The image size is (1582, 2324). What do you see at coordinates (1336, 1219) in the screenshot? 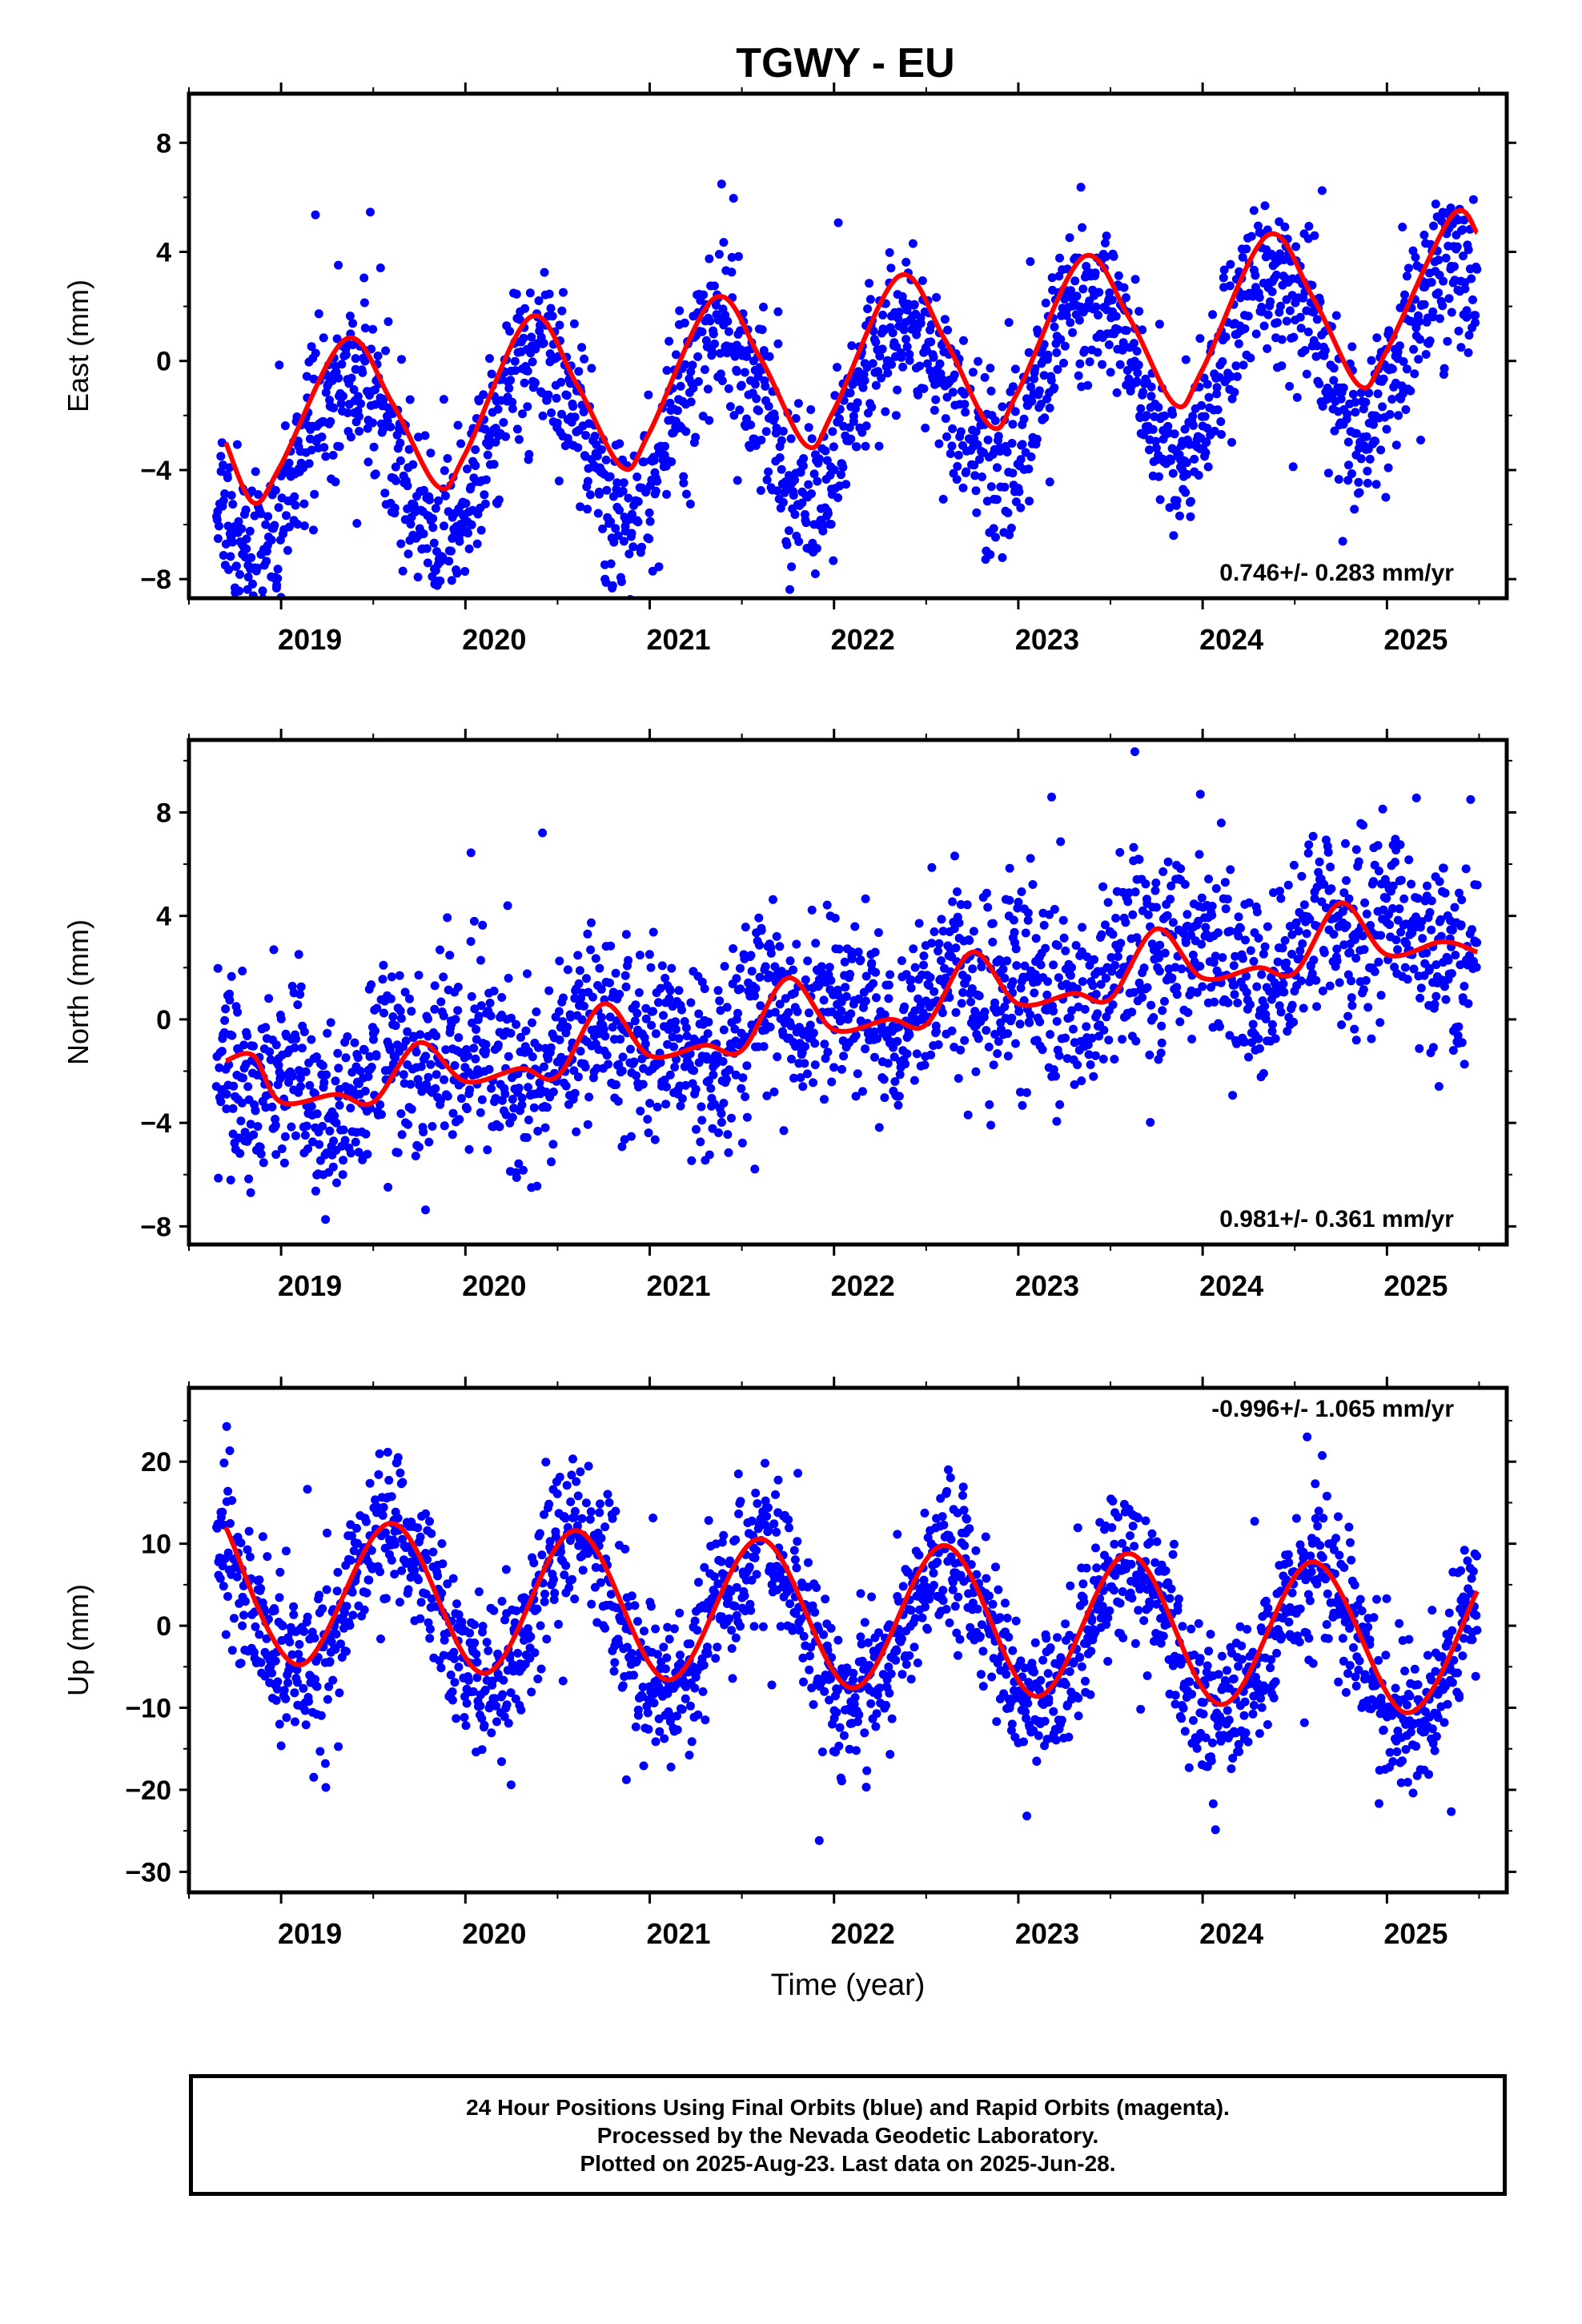
I see `rate-annotation: 0.981+/- 0.361 mm/yr` at bounding box center [1336, 1219].